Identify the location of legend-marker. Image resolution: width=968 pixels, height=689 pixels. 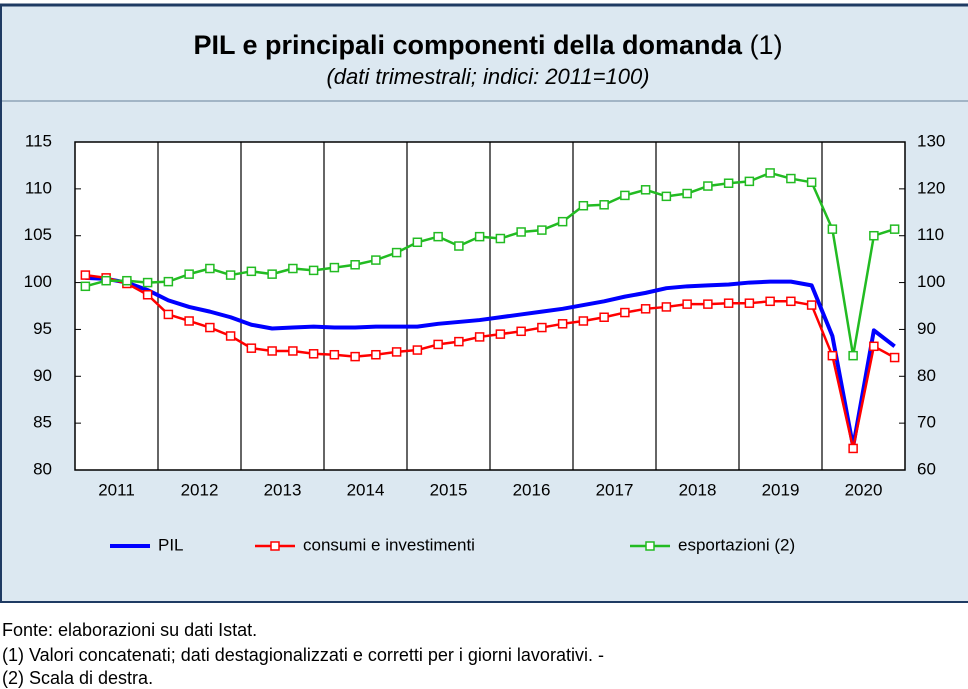
(650, 546).